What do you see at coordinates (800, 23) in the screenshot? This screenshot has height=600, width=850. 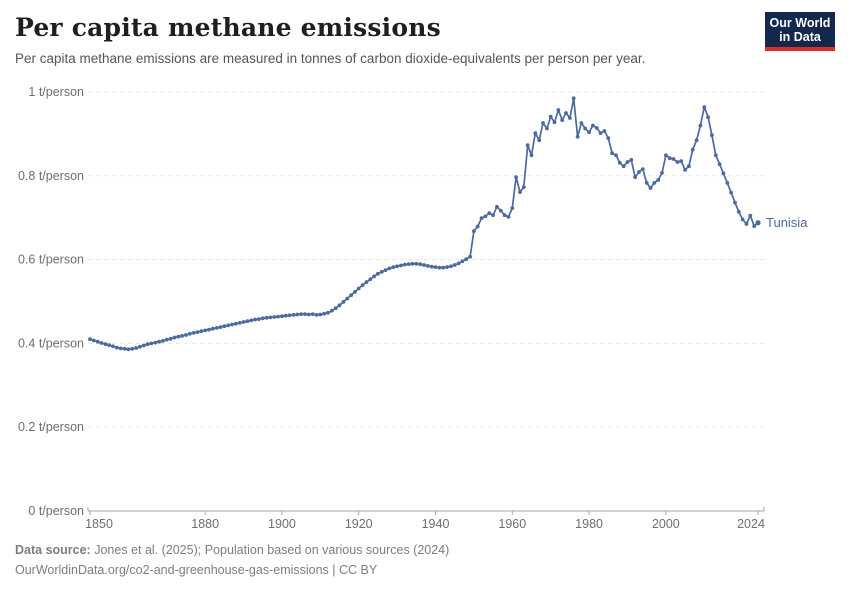 I see `logo-line-1: Our World` at bounding box center [800, 23].